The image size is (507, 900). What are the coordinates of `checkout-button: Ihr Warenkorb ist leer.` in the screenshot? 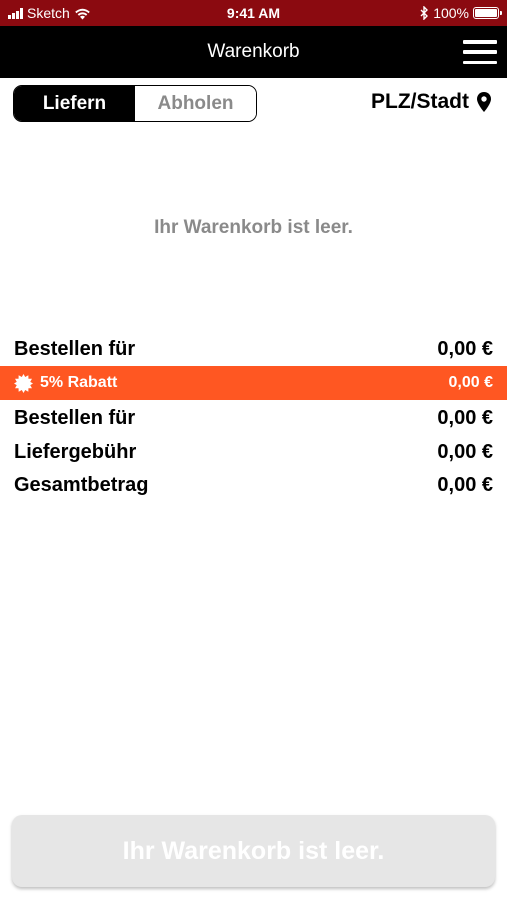 It's located at (253, 851).